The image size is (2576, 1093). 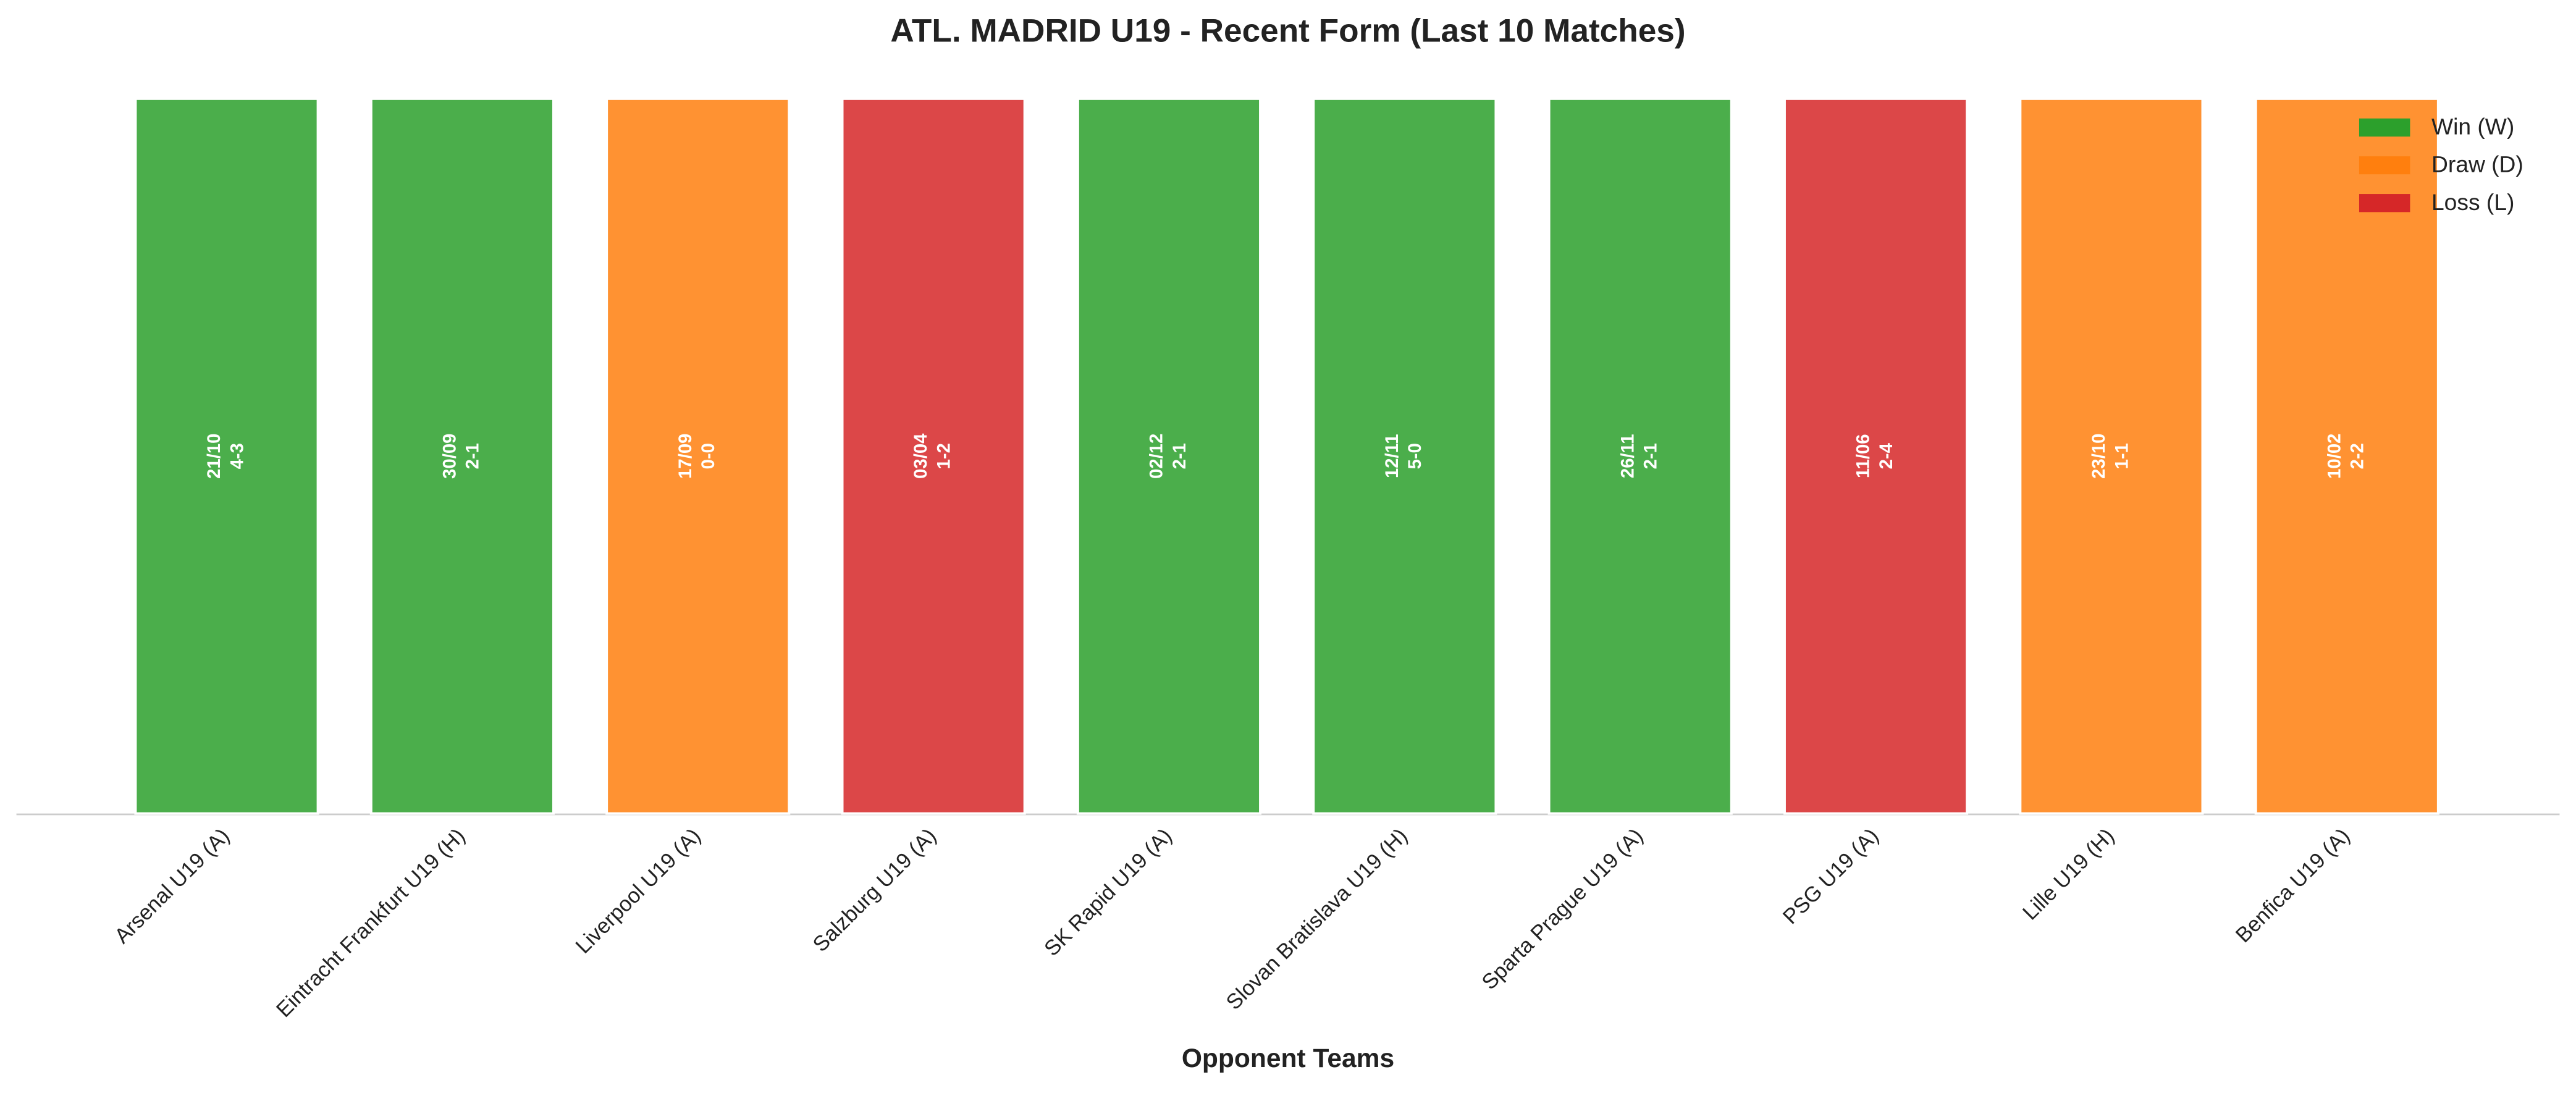 What do you see at coordinates (2472, 127) in the screenshot?
I see `legend-label: Win (W)` at bounding box center [2472, 127].